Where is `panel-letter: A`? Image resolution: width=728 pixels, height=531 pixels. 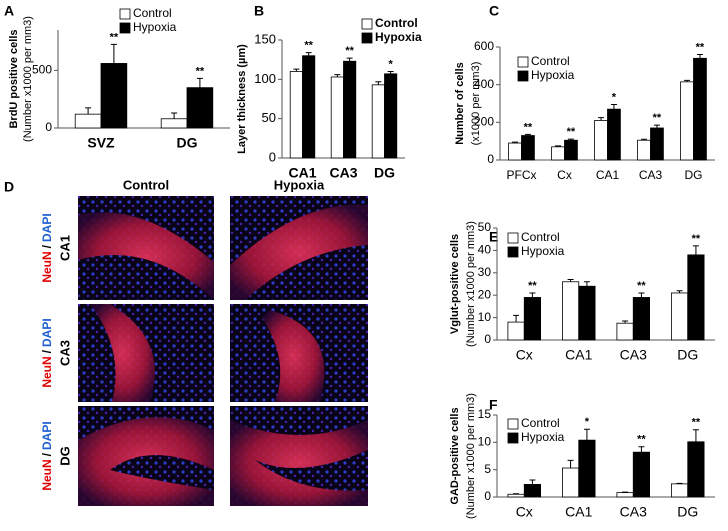
panel-letter: A is located at coordinates (9, 11).